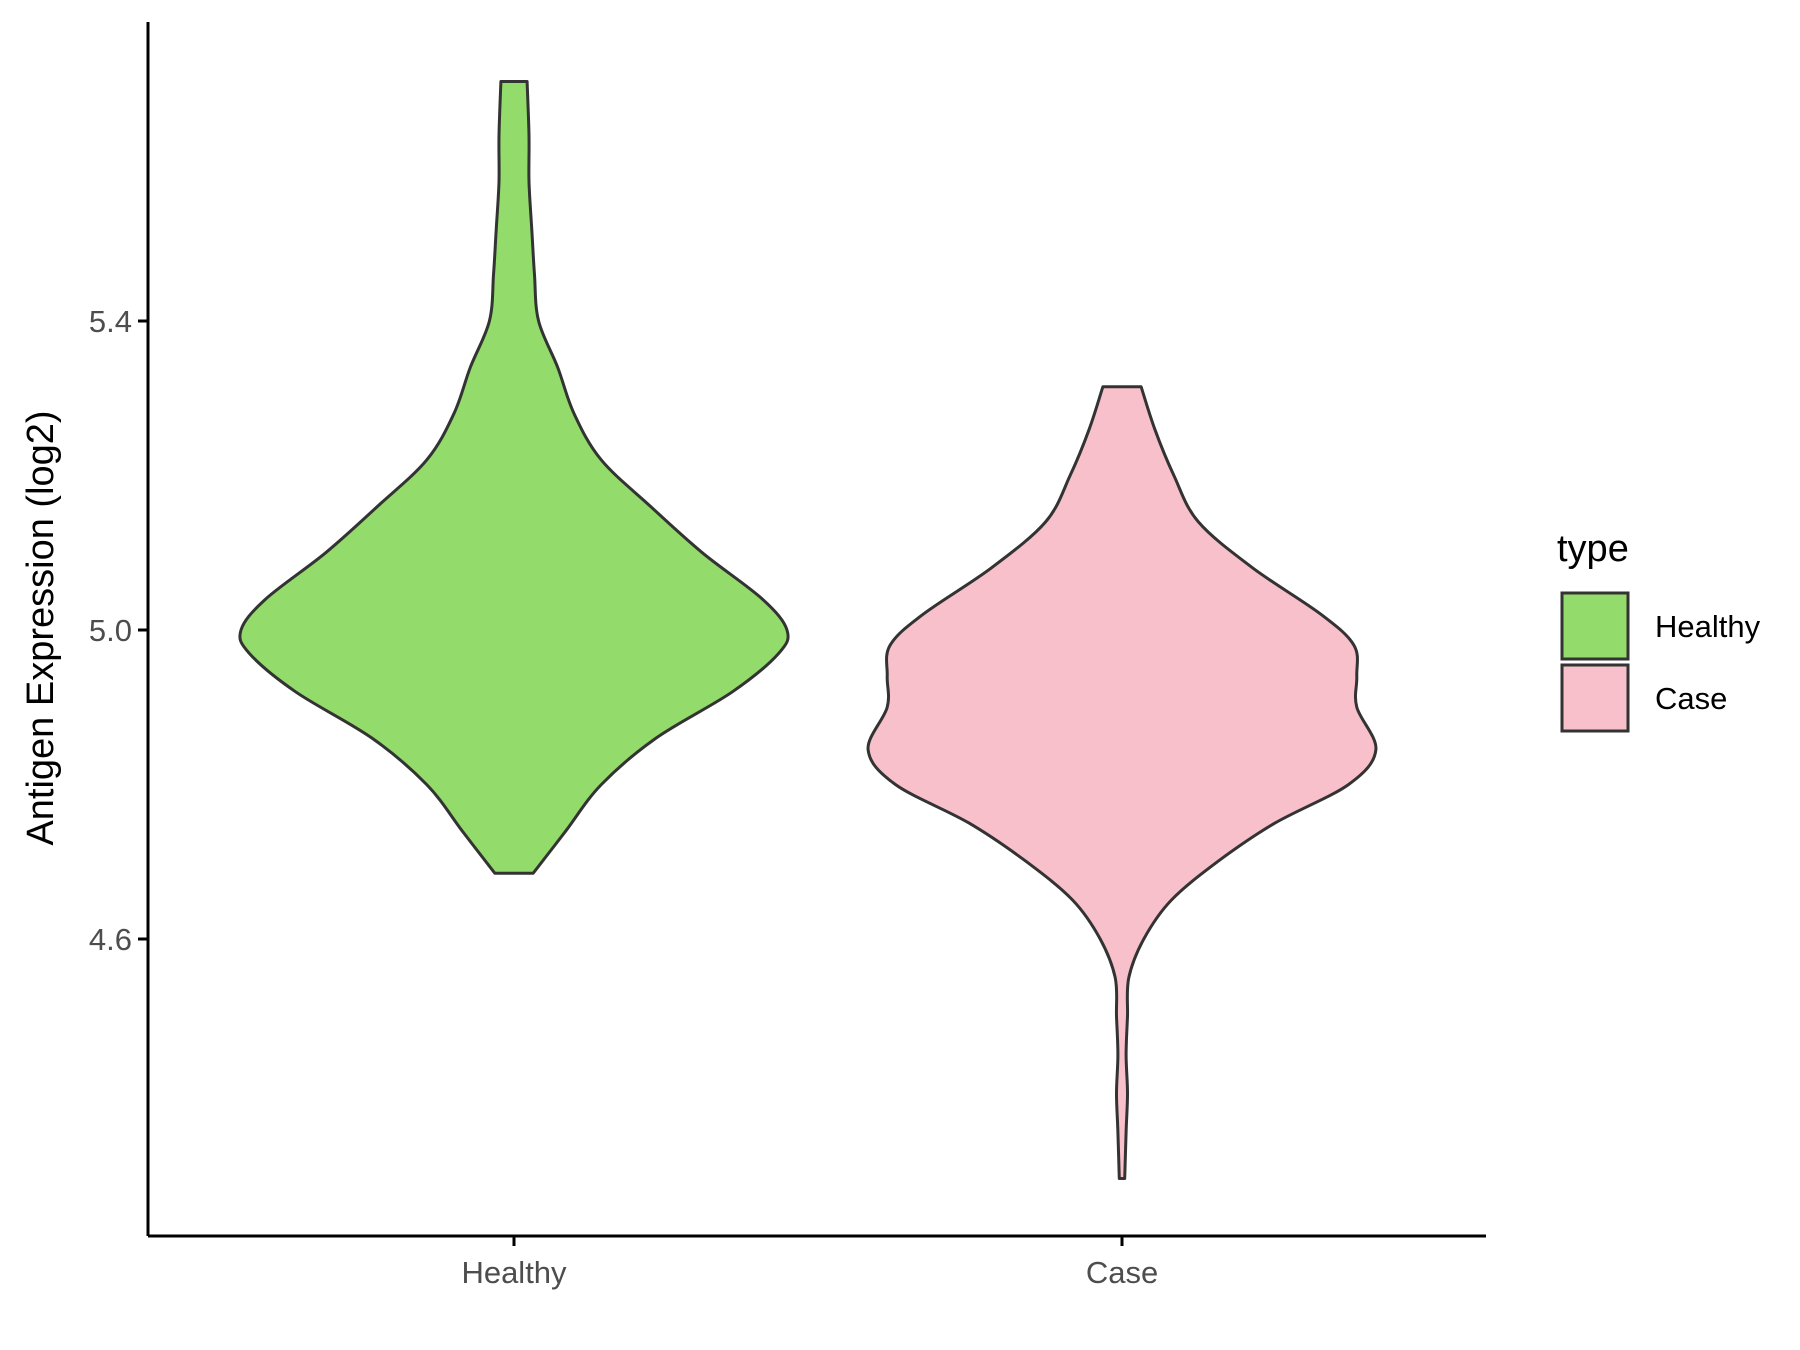 Image resolution: width=1800 pixels, height=1350 pixels. I want to click on y-axis-title: Antigen Expression (log2), so click(41, 627).